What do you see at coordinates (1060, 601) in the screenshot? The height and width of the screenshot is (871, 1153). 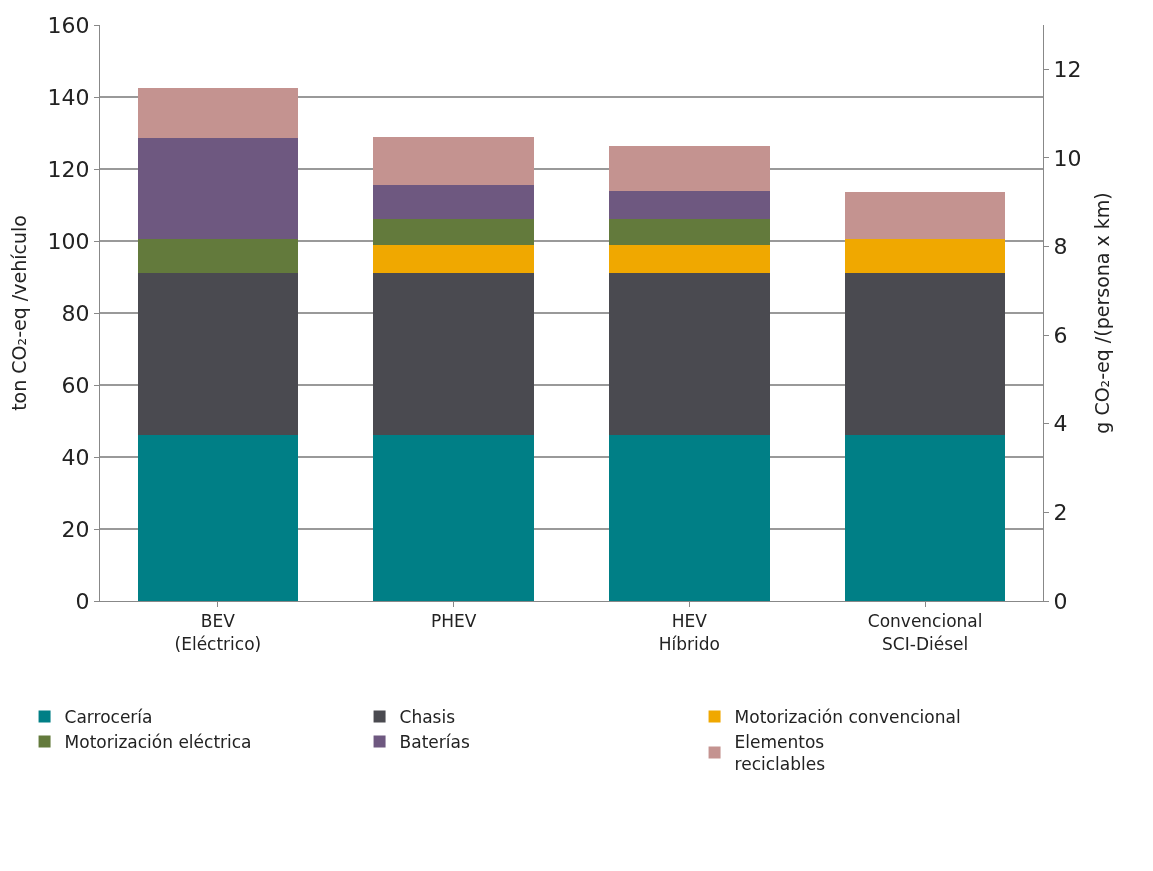 I see `y2-tick-label: 0` at bounding box center [1060, 601].